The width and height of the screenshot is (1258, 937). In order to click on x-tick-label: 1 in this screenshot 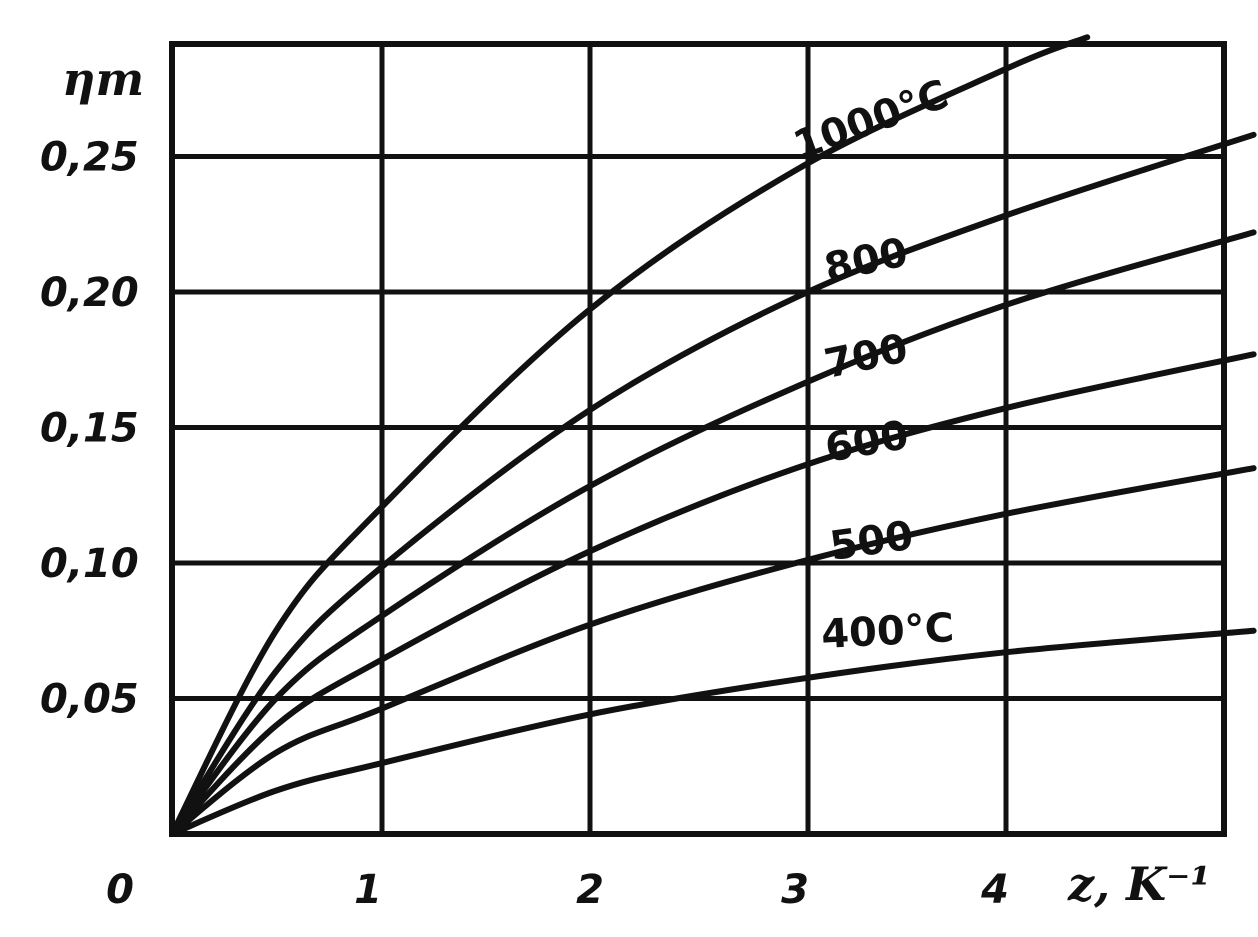, I will do `click(368, 890)`.